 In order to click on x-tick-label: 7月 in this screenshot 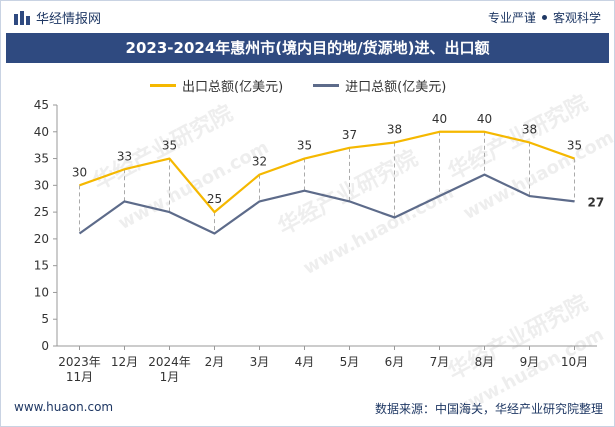, I will do `click(440, 362)`.